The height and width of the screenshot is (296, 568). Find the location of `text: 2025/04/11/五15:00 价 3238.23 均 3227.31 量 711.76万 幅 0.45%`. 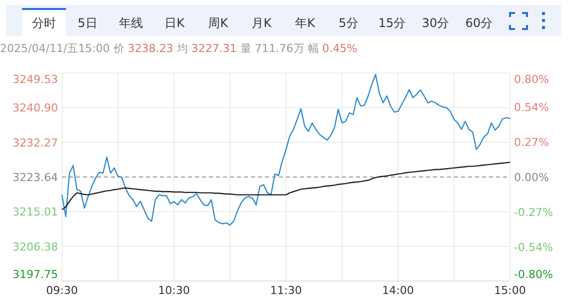

text: 2025/04/11/五15:00 价 3238.23 均 3227.31 量 711.76万 幅 0.45% is located at coordinates (179, 48).